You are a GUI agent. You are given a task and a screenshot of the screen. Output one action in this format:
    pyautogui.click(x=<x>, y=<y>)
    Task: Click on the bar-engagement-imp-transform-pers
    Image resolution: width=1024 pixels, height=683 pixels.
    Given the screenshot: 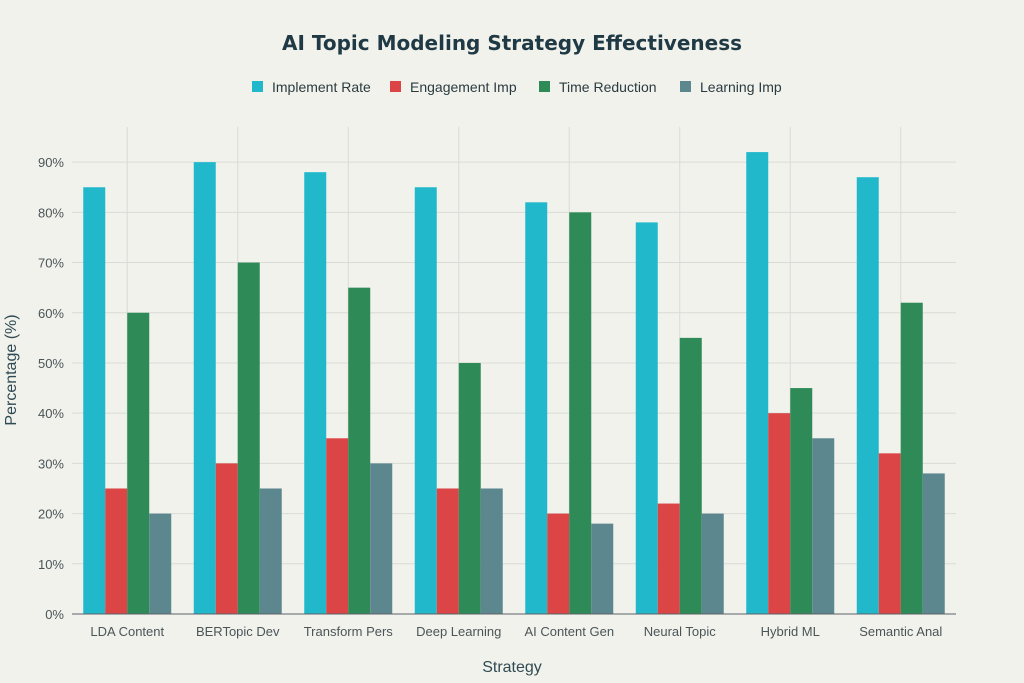 What is the action you would take?
    pyautogui.click(x=337, y=526)
    